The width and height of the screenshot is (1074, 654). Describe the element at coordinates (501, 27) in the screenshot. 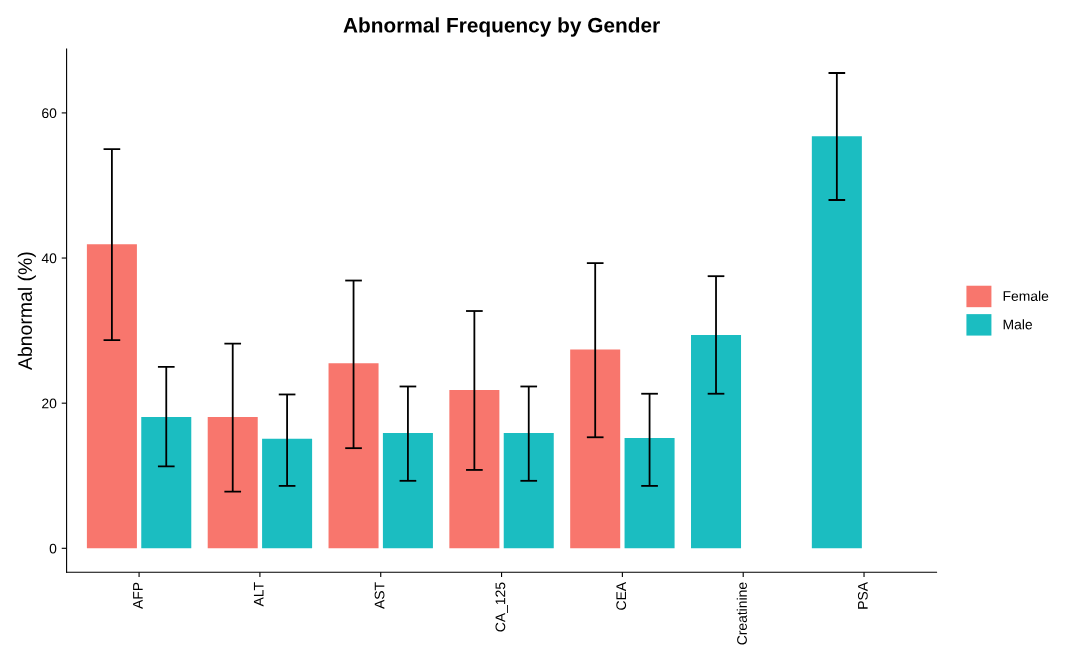

I see `chart-title: Abnormal Frequency by Gender` at that location.